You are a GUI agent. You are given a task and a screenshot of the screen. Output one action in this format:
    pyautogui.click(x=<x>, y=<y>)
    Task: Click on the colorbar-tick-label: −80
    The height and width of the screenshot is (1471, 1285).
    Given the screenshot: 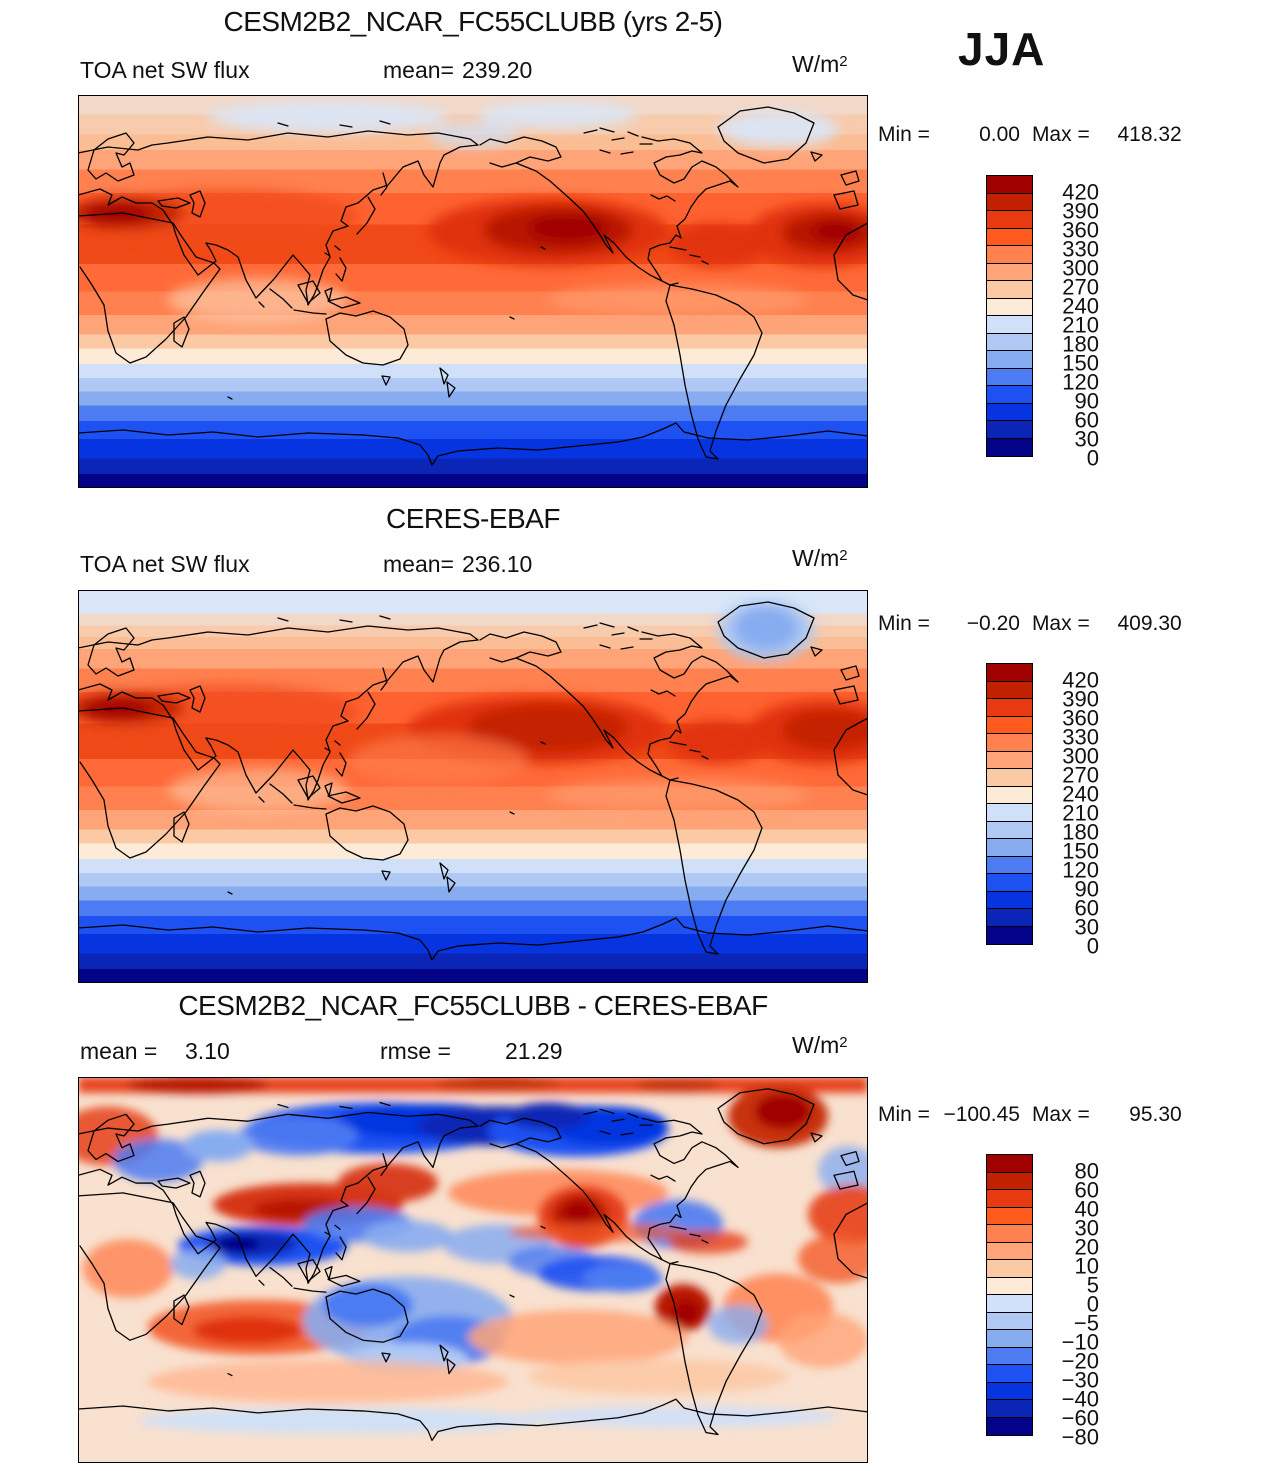 What is the action you would take?
    pyautogui.click(x=1080, y=1437)
    